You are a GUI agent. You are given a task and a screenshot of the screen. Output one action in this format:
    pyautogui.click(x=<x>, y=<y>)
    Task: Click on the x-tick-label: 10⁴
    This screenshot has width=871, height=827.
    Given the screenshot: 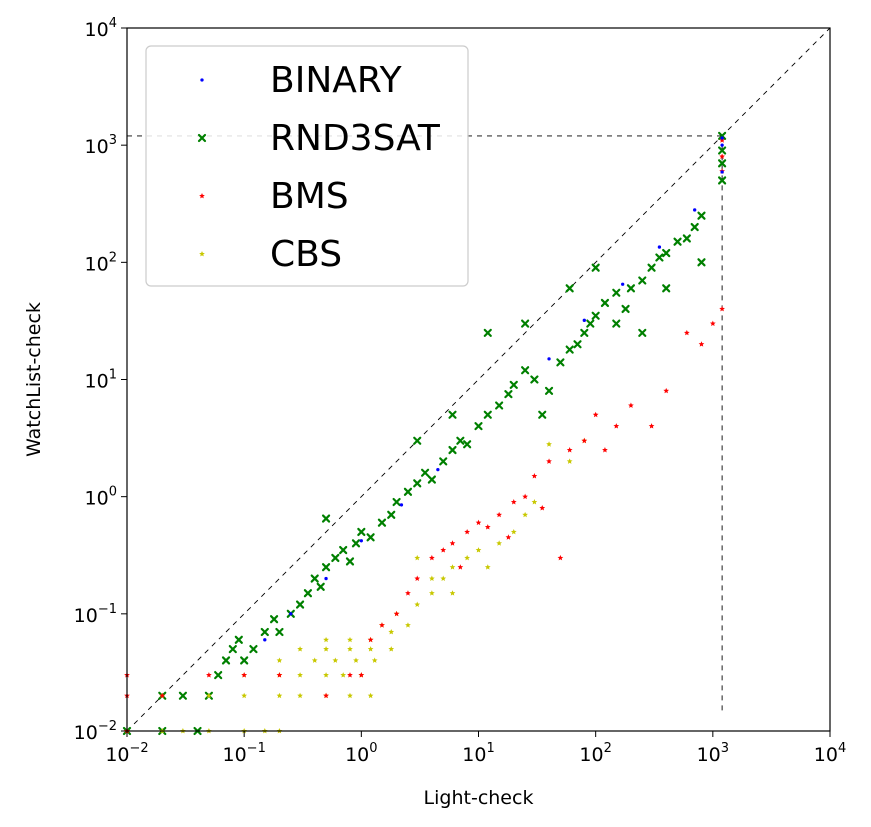 What is the action you would take?
    pyautogui.click(x=830, y=753)
    